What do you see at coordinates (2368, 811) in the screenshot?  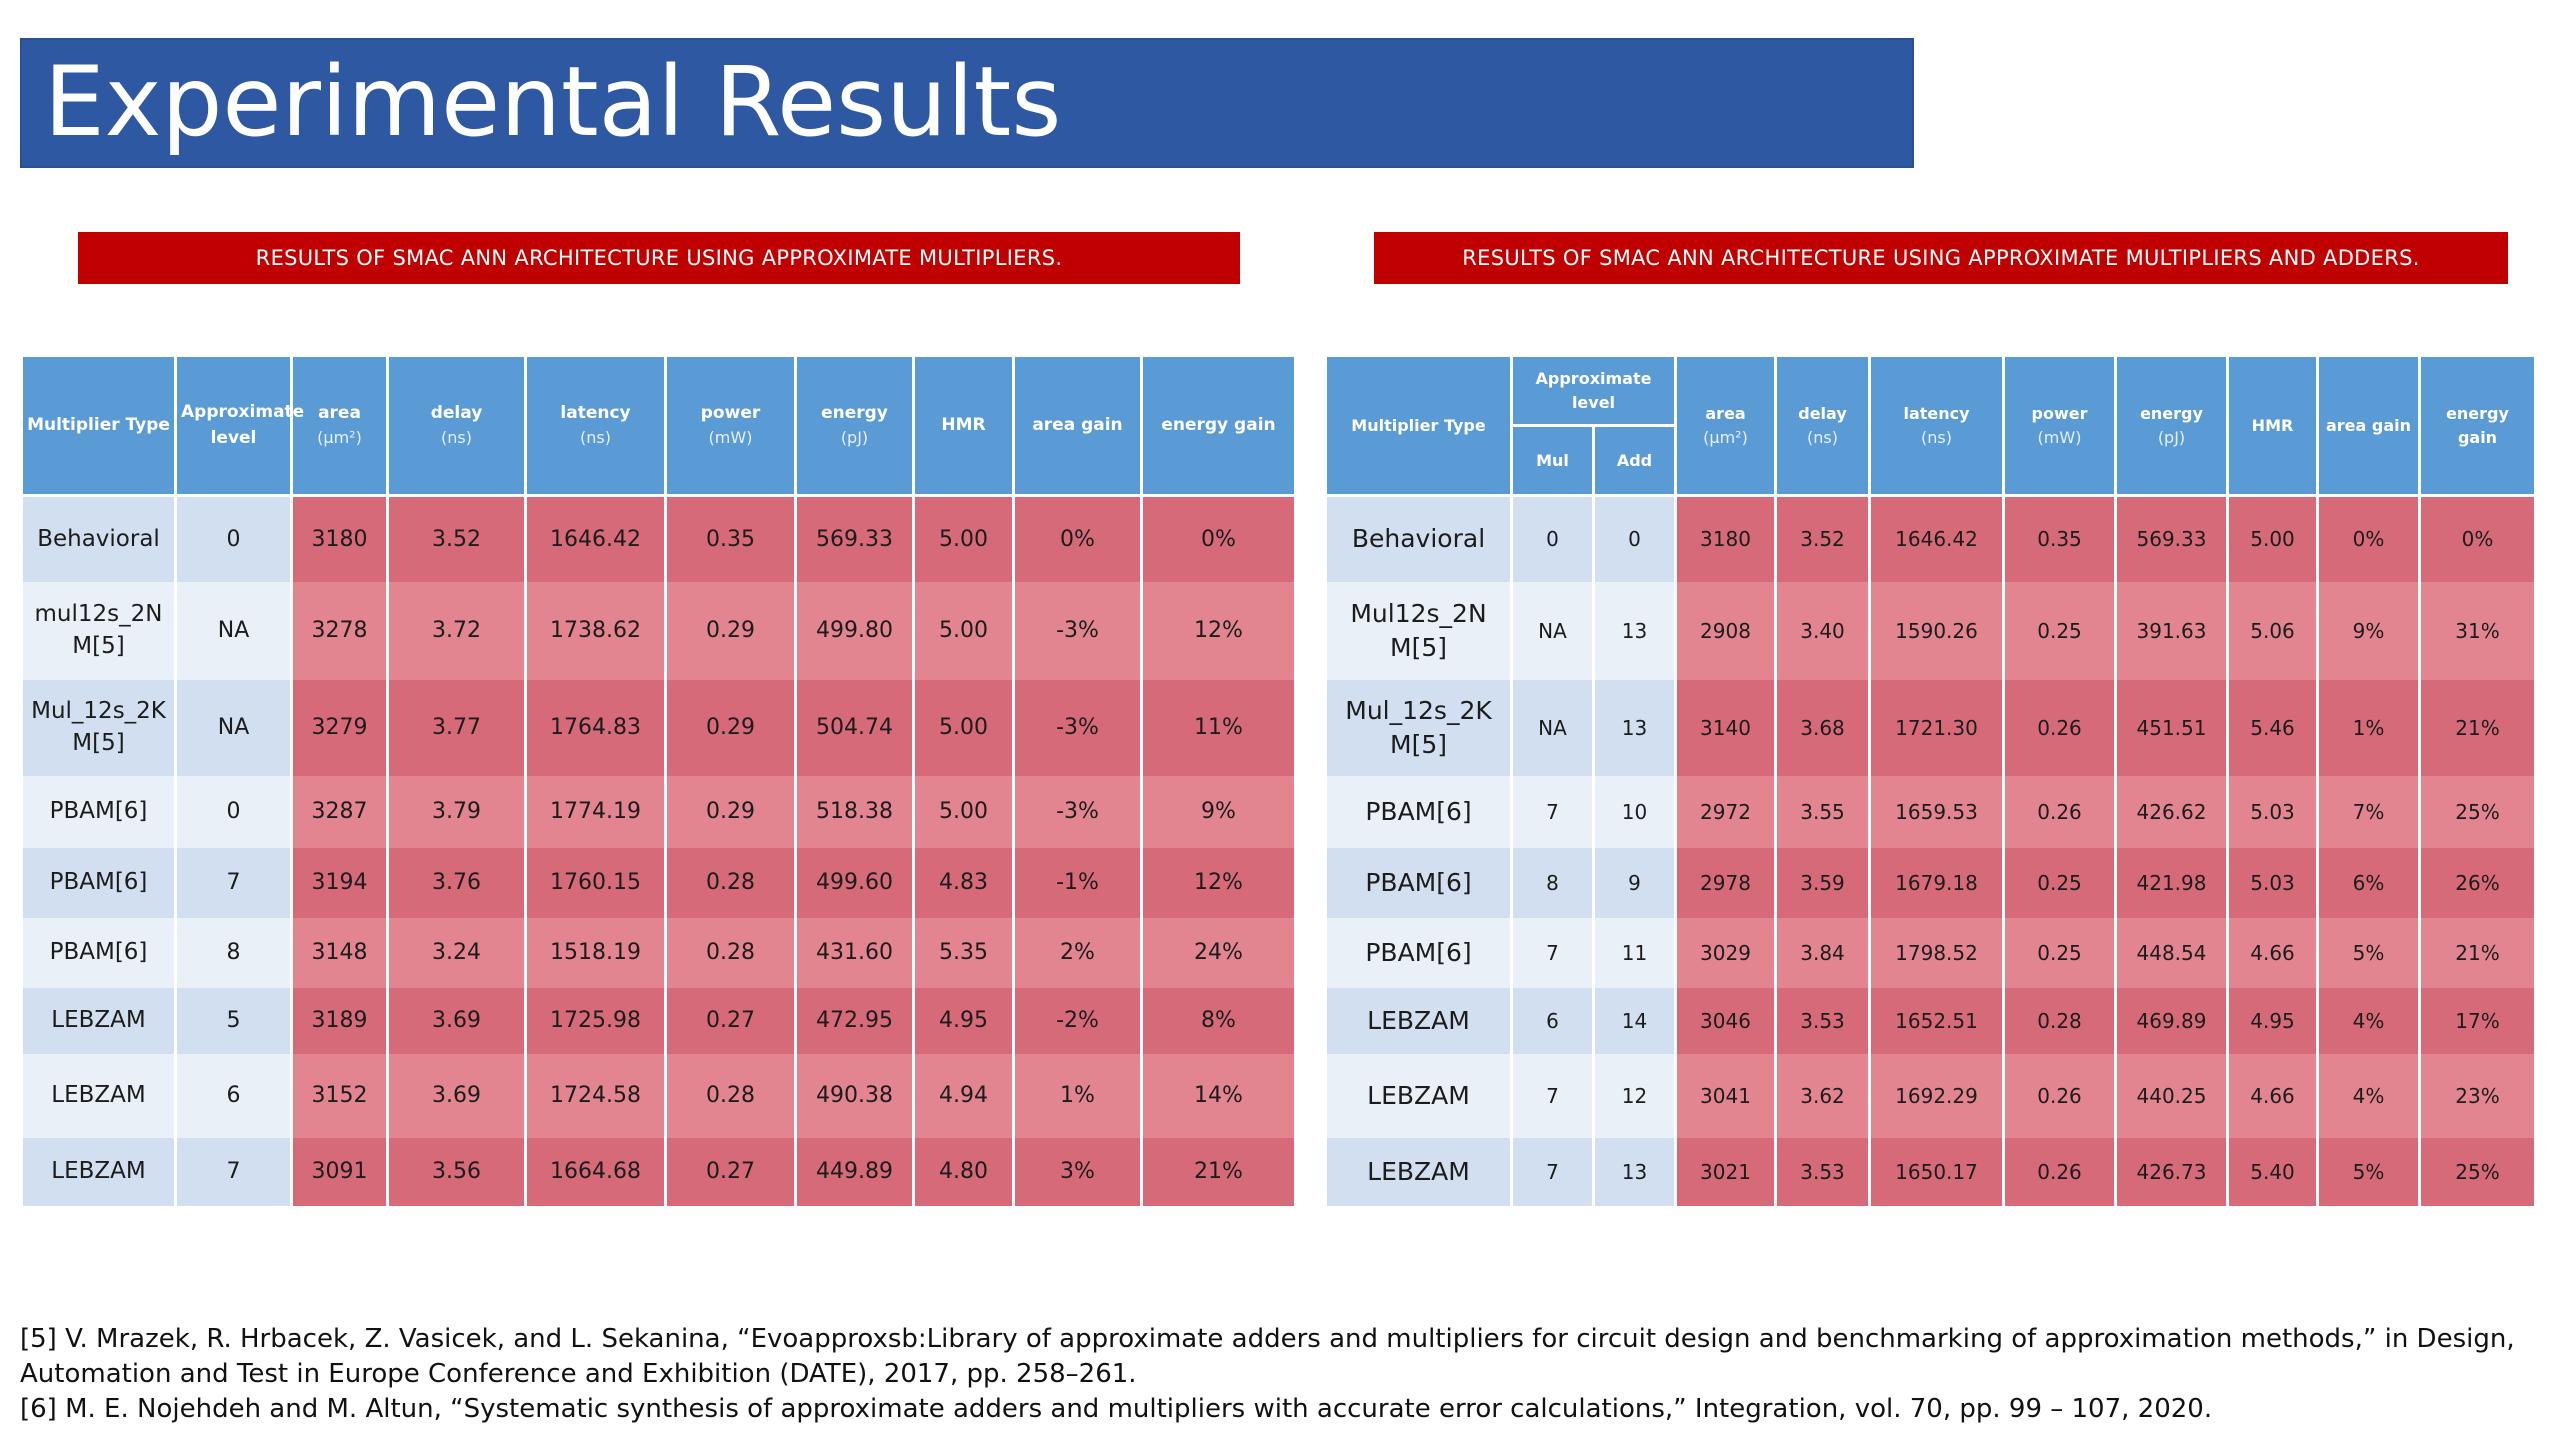 I see `cell-area-gain: 7%` at bounding box center [2368, 811].